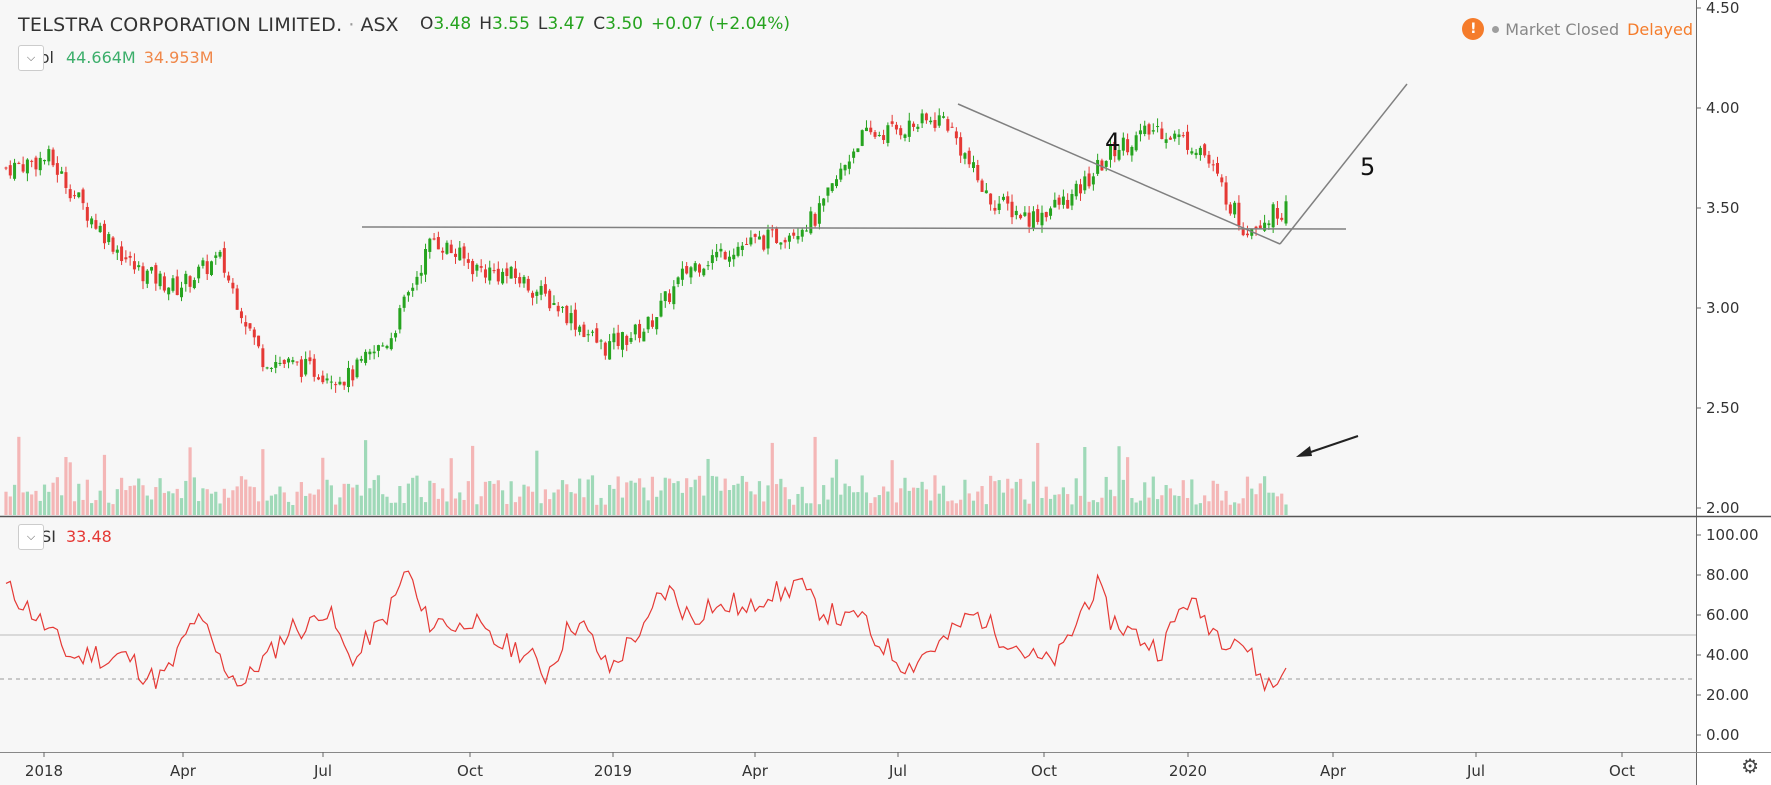  What do you see at coordinates (1660, 29) in the screenshot?
I see `delayed-label: Delayed` at bounding box center [1660, 29].